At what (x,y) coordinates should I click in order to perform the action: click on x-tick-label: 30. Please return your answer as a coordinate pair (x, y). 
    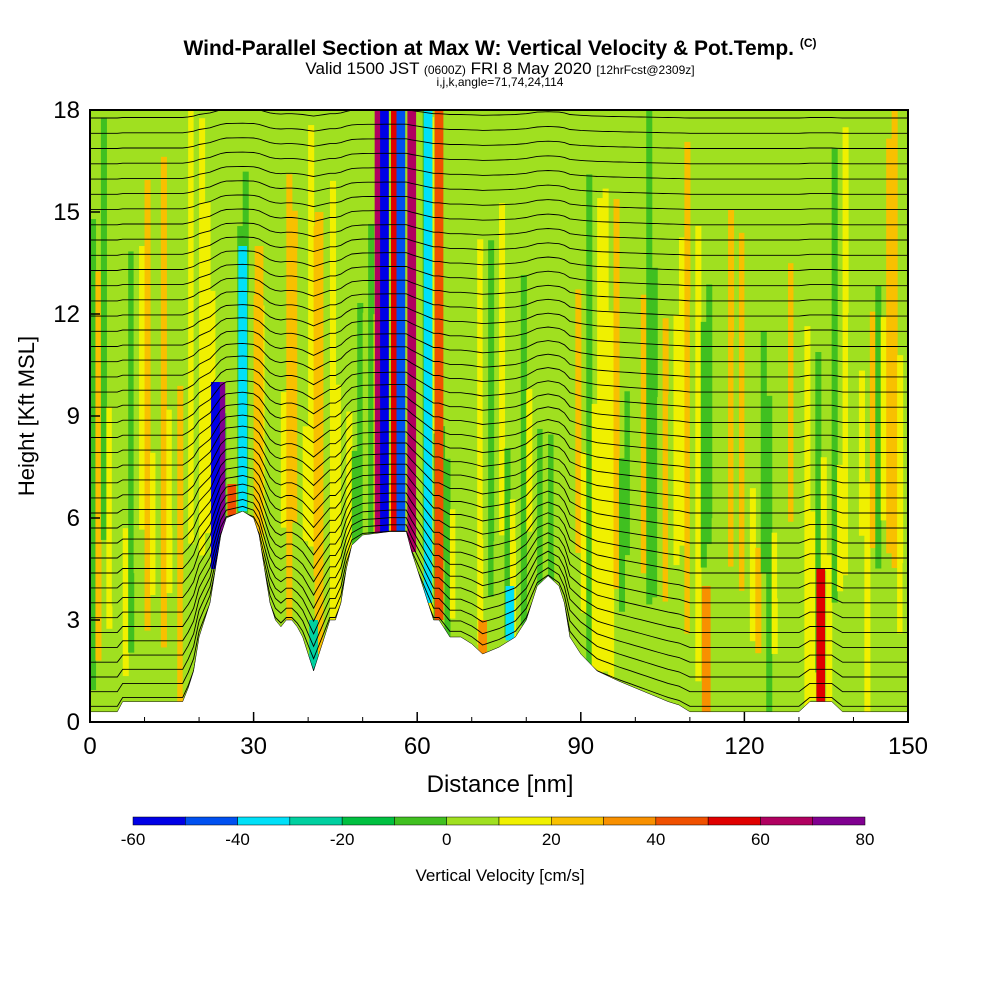
    Looking at the image, I should click on (253, 746).